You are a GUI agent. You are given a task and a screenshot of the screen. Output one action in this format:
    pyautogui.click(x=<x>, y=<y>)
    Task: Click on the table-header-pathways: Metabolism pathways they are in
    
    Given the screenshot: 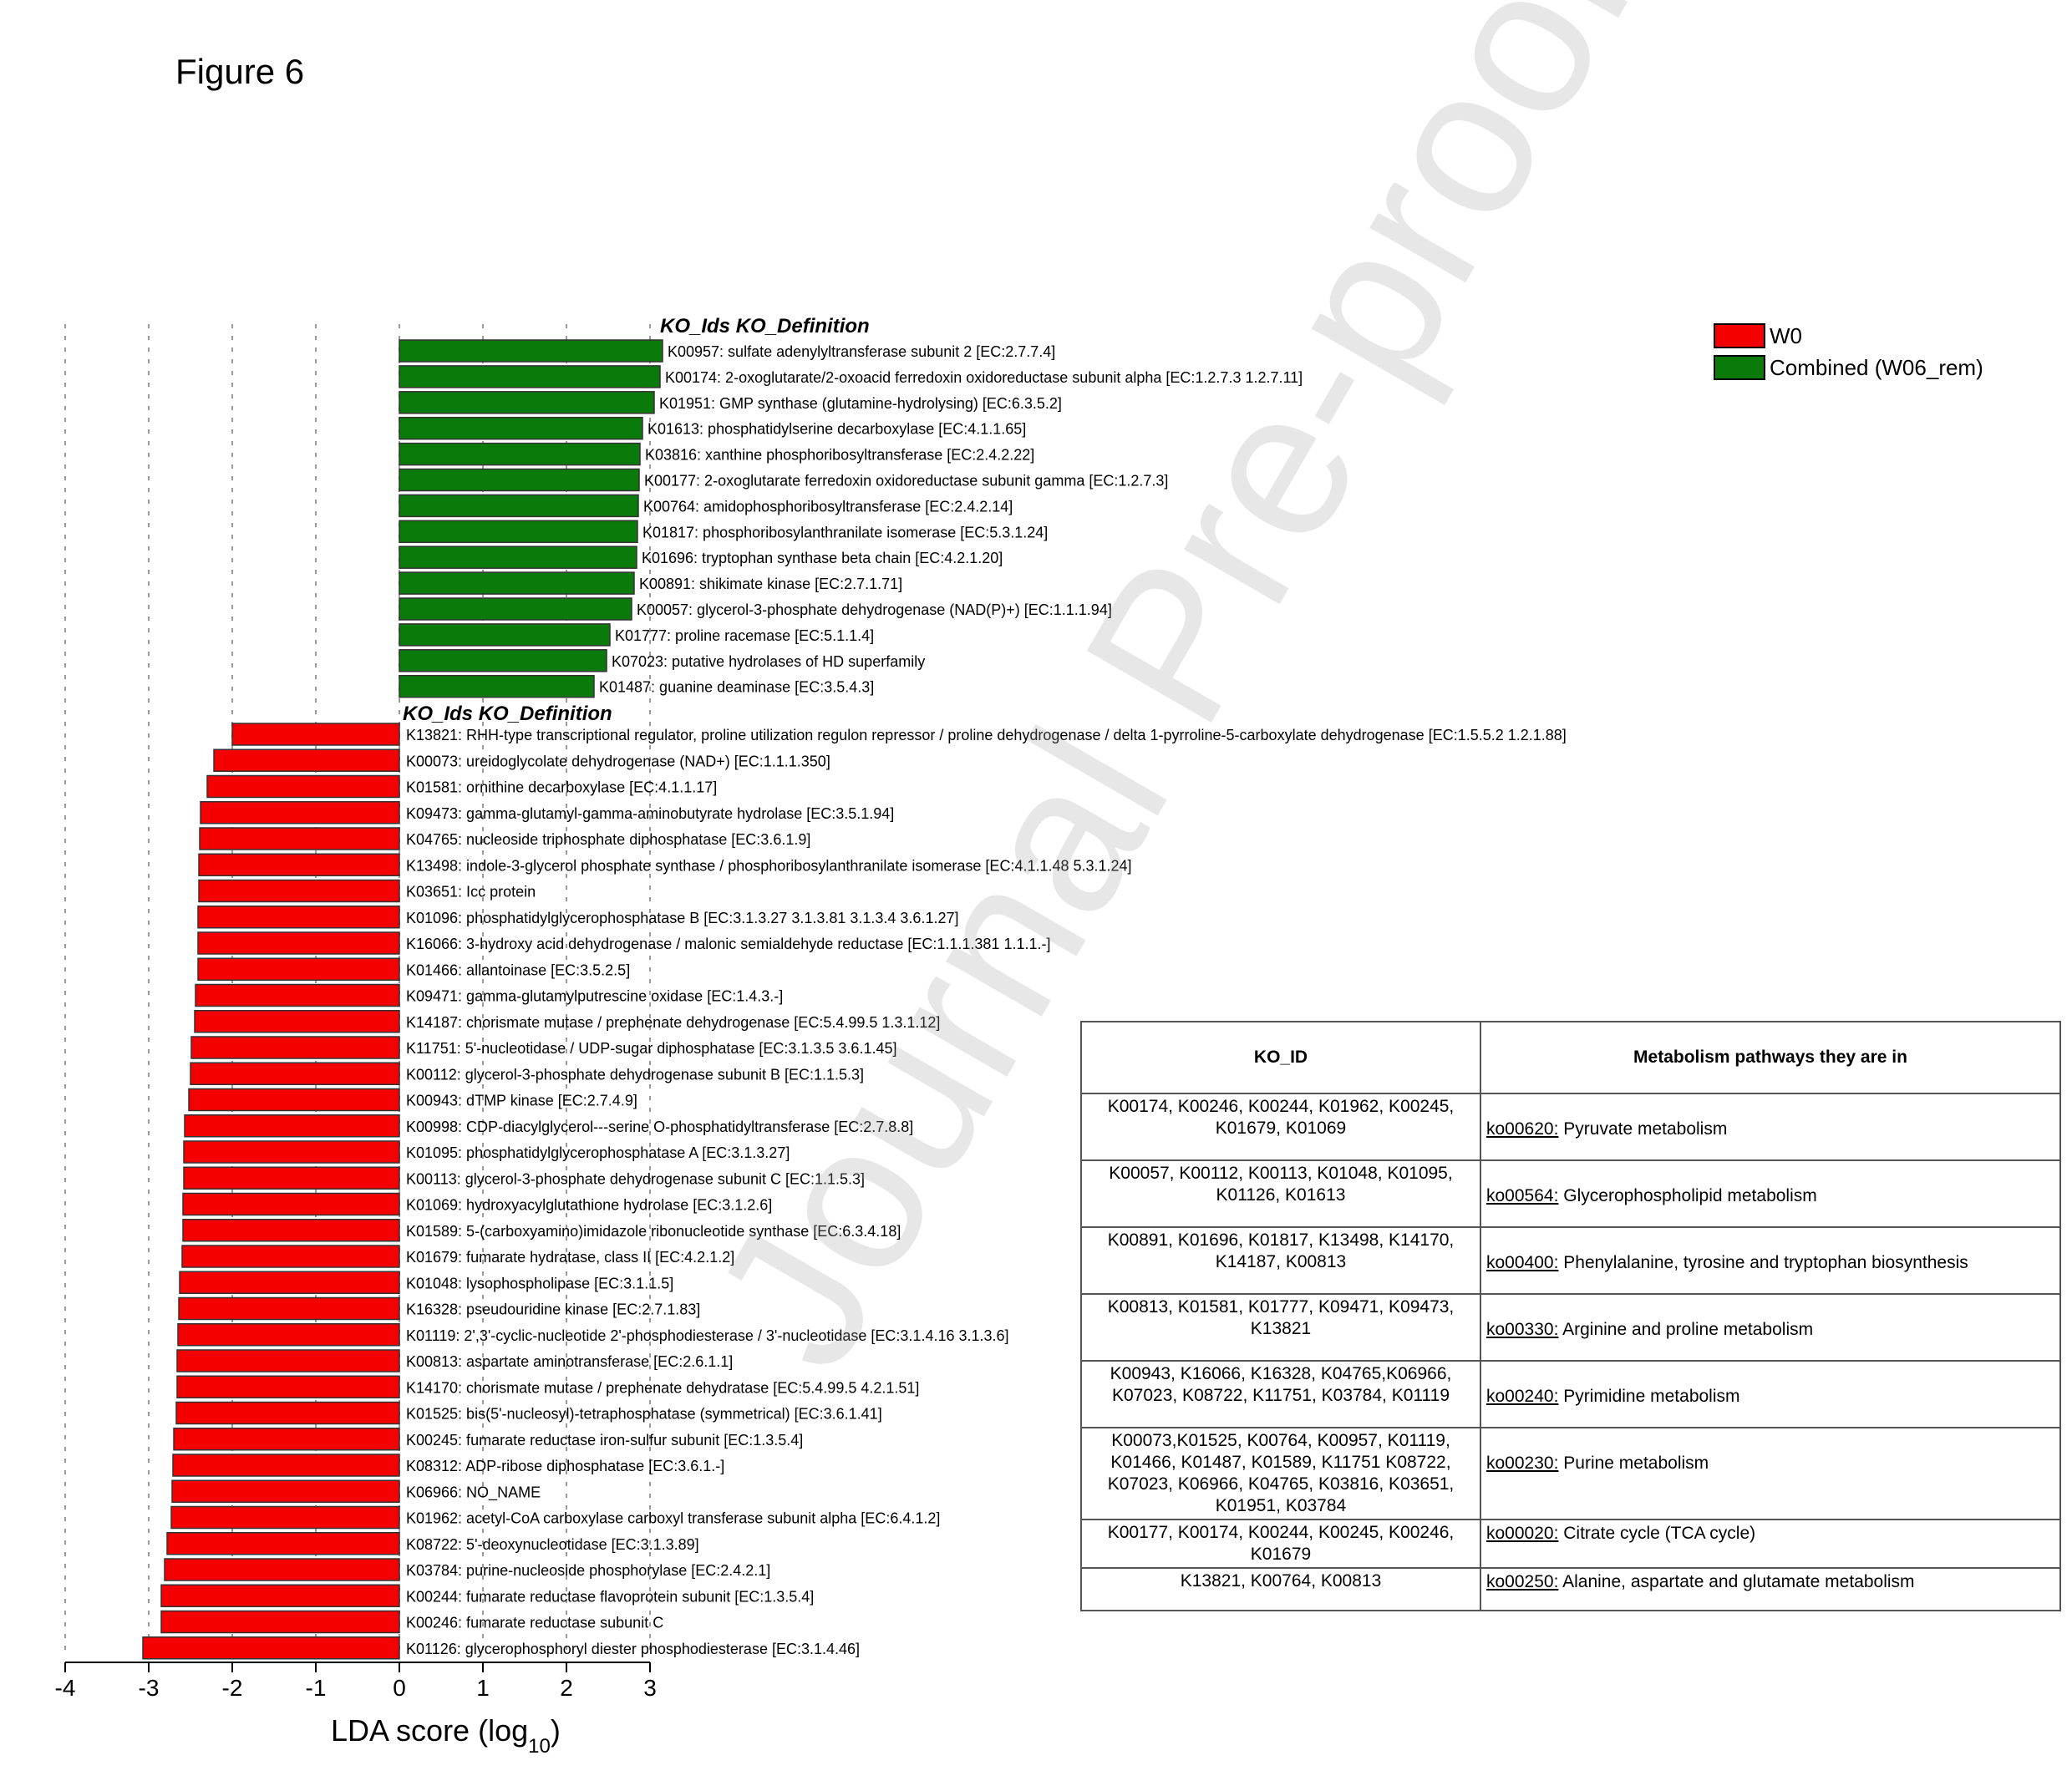 What is the action you would take?
    pyautogui.click(x=1770, y=1057)
    